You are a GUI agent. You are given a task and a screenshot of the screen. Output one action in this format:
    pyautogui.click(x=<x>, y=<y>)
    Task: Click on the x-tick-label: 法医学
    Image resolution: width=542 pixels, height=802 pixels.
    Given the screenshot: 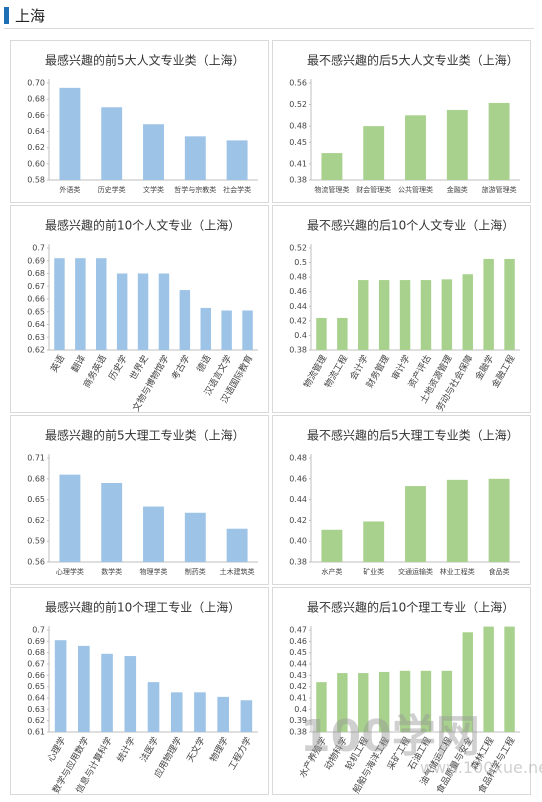 What is the action you would take?
    pyautogui.click(x=149, y=749)
    